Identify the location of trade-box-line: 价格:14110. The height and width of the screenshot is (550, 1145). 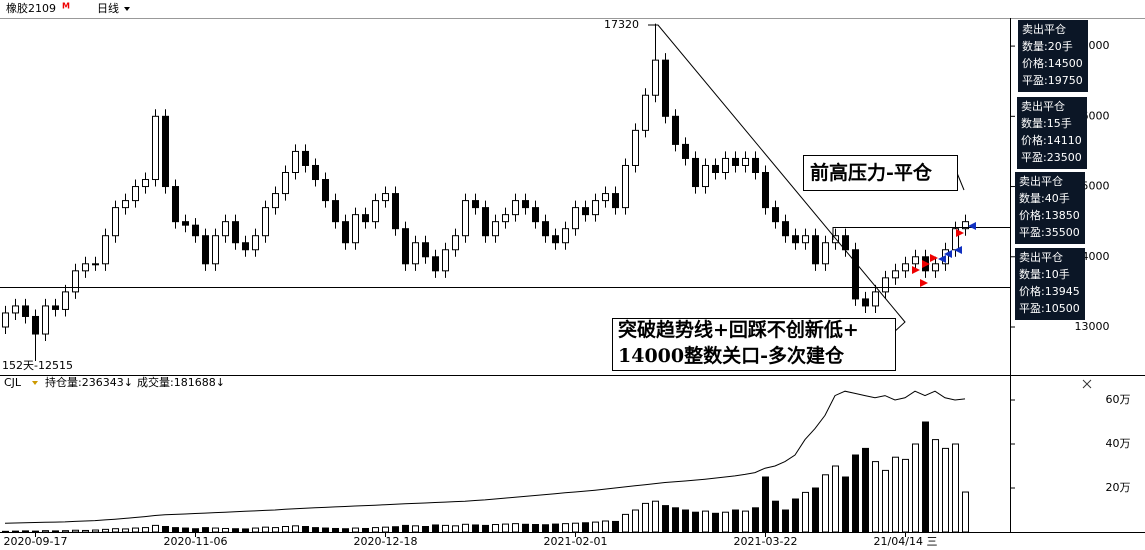
(1051, 140).